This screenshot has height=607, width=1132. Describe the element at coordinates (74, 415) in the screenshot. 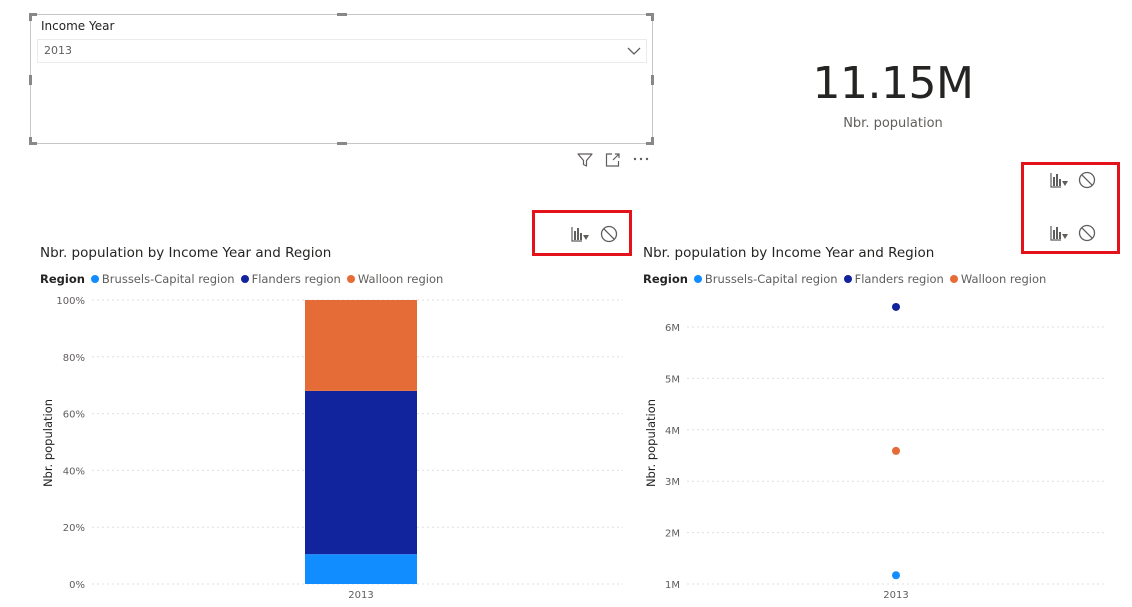

I see `y-tick-label: 60%` at that location.